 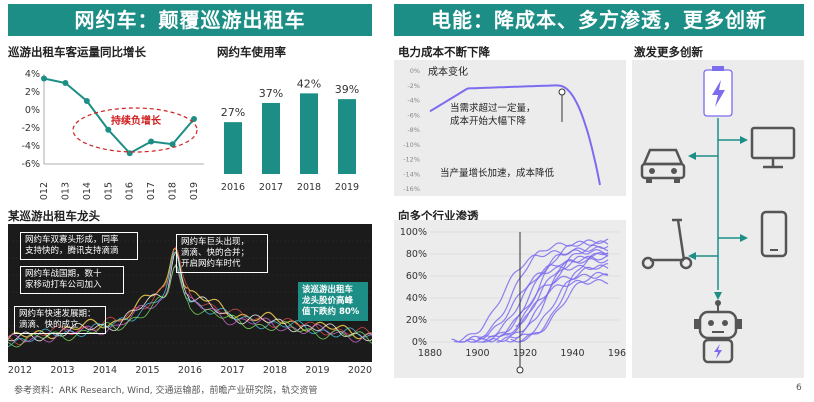 I want to click on battery-icon, so click(x=718, y=91).